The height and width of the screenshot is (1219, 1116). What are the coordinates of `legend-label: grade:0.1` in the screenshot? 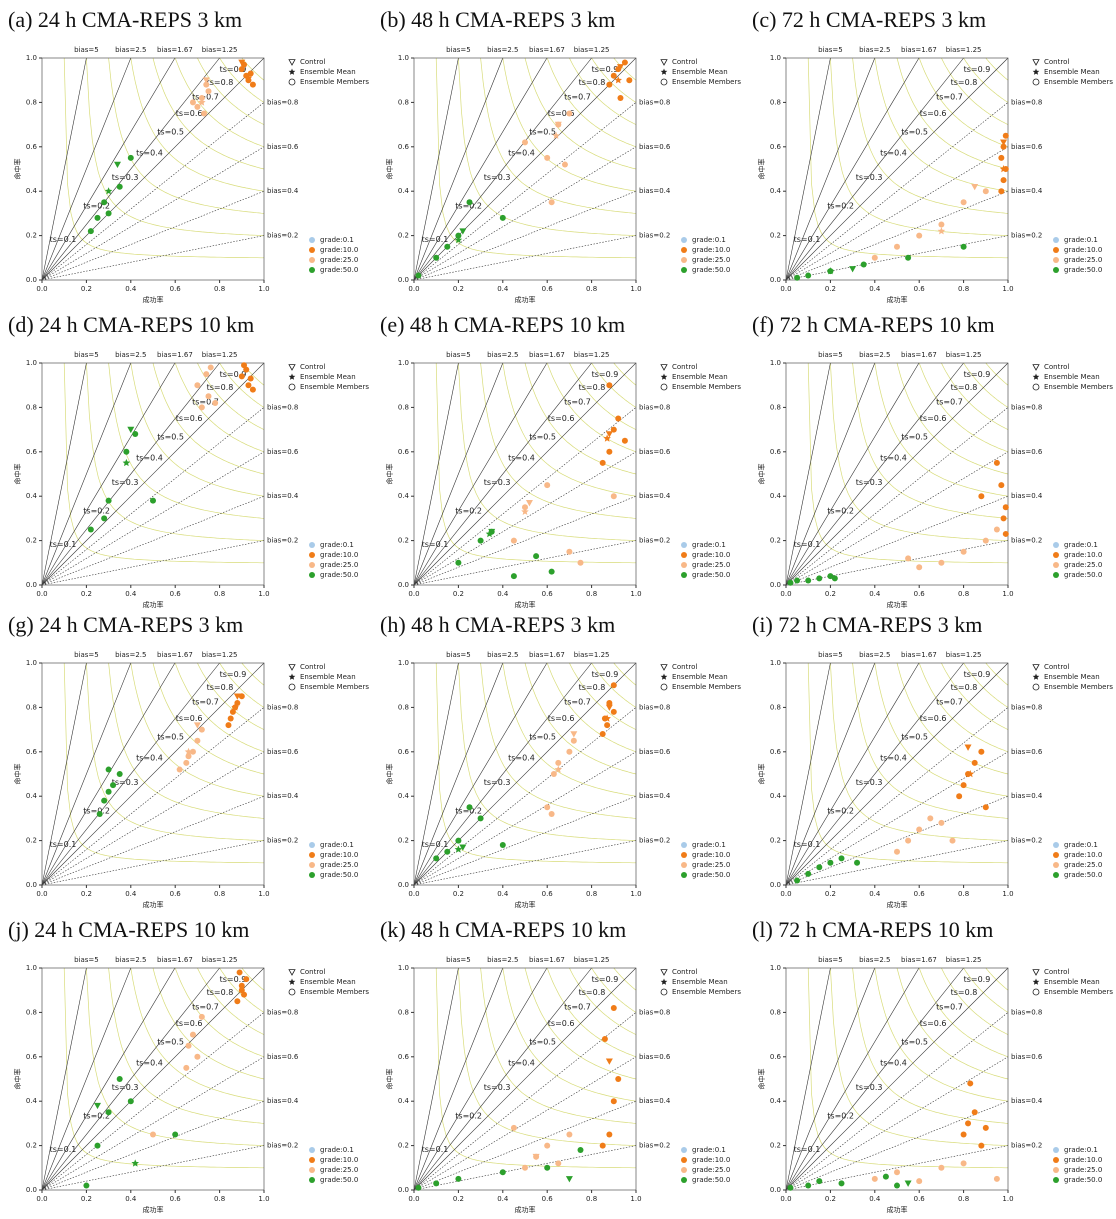 It's located at (337, 1150).